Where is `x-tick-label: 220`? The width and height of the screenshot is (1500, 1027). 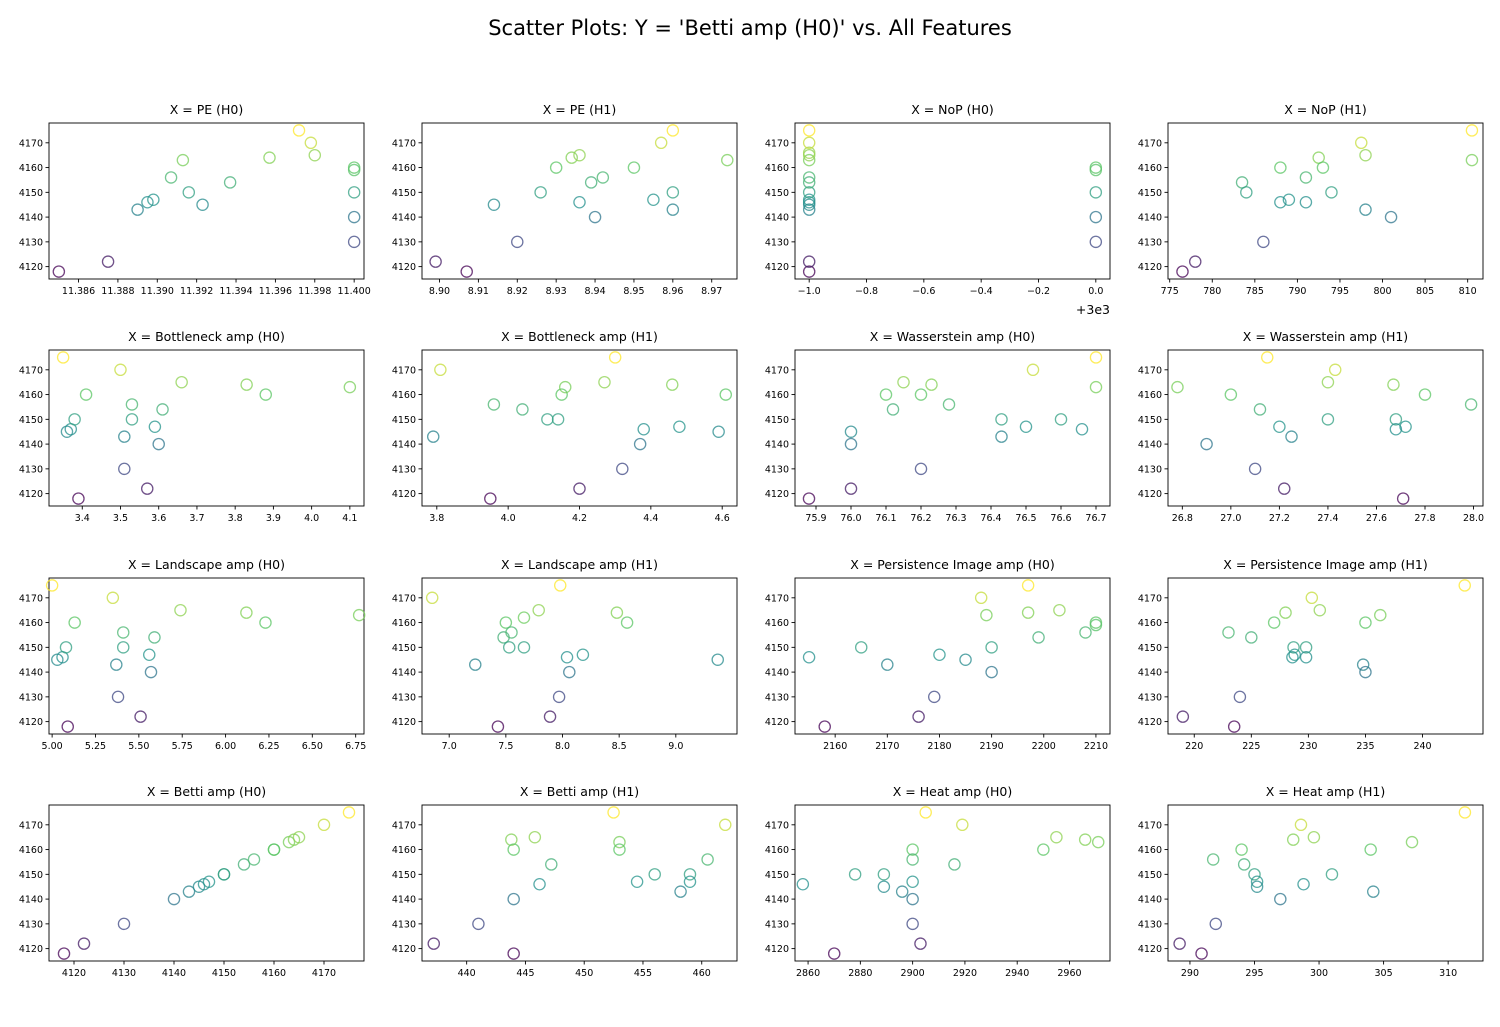
x-tick-label: 220 is located at coordinates (1194, 746).